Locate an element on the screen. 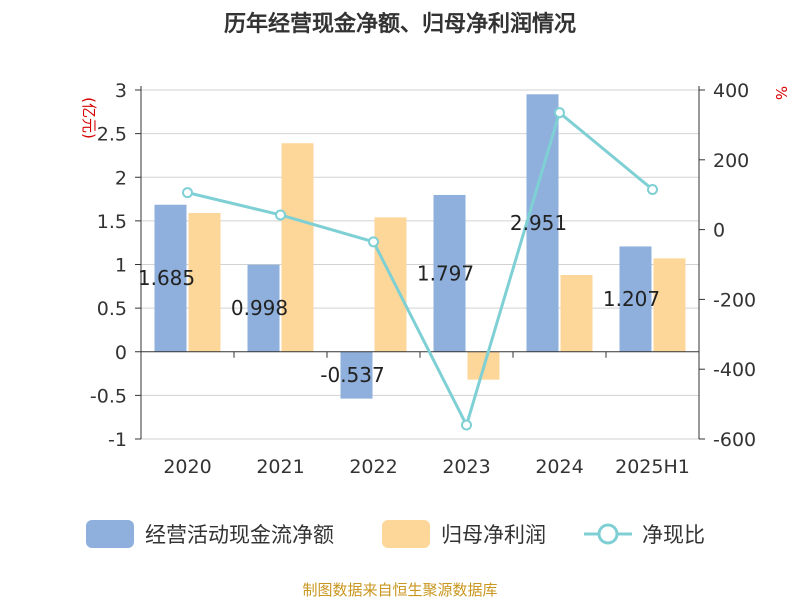  legend-item-profit: 归母净利润 is located at coordinates (464, 534).